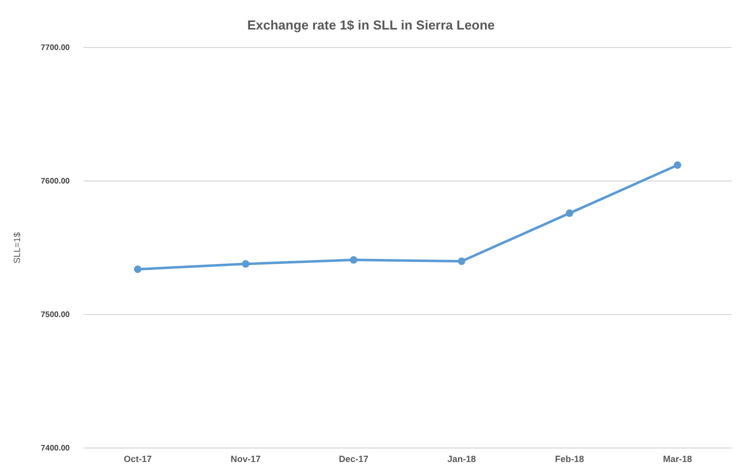 The image size is (738, 473). What do you see at coordinates (17, 248) in the screenshot?
I see `y-axis-title: SLL=1$` at bounding box center [17, 248].